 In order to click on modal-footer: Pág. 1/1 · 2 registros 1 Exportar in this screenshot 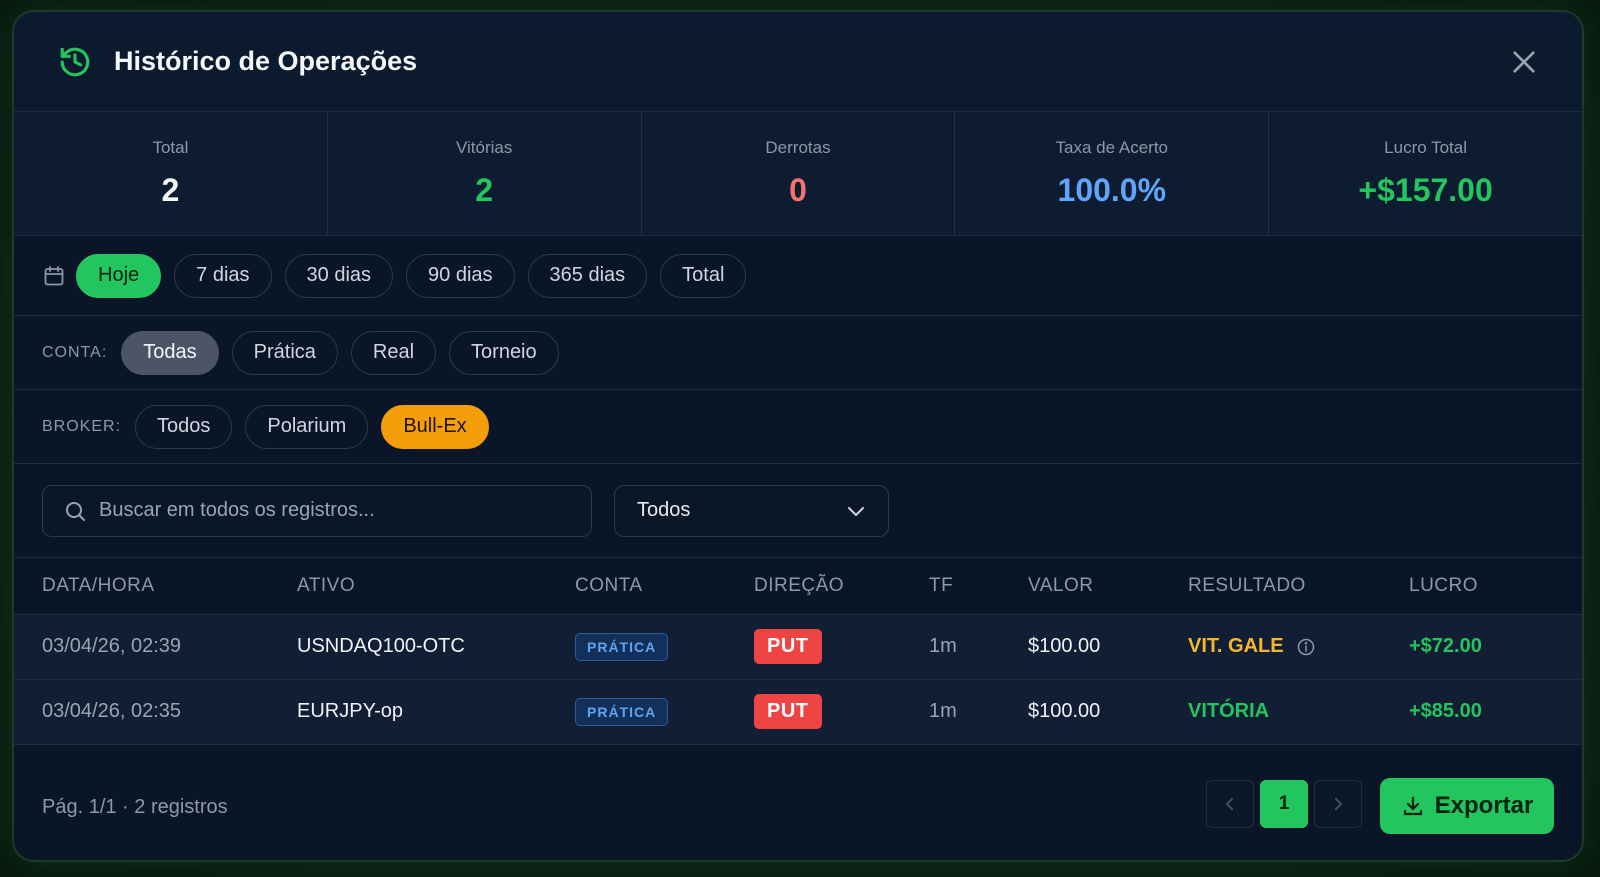, I will do `click(798, 807)`.